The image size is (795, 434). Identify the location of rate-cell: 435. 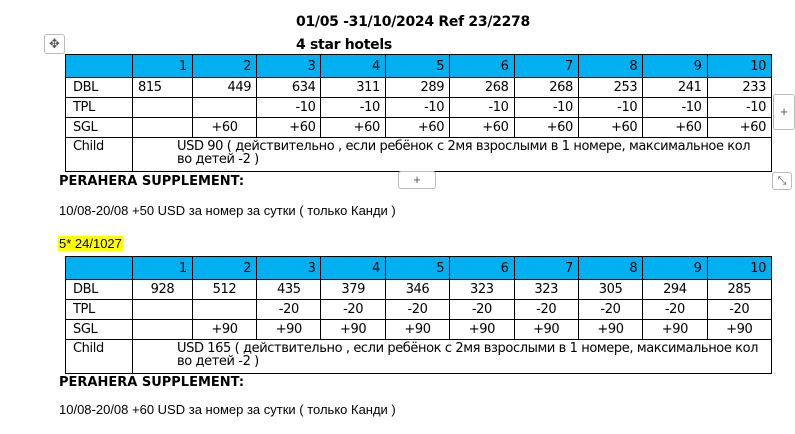
(289, 289).